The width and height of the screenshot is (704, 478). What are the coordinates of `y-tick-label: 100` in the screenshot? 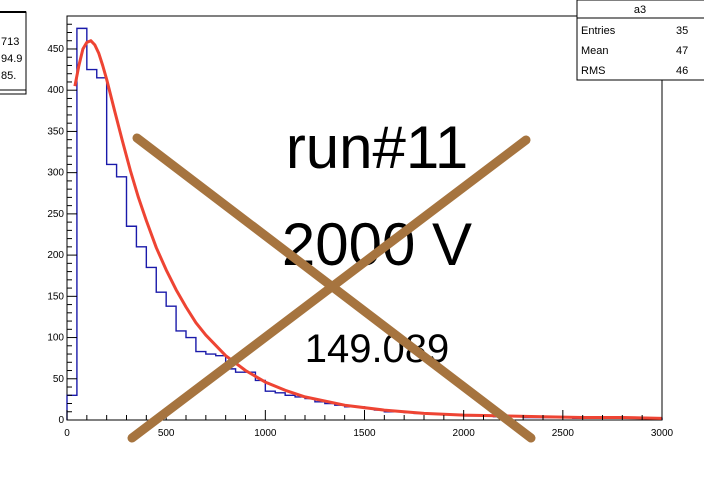 It's located at (55, 338).